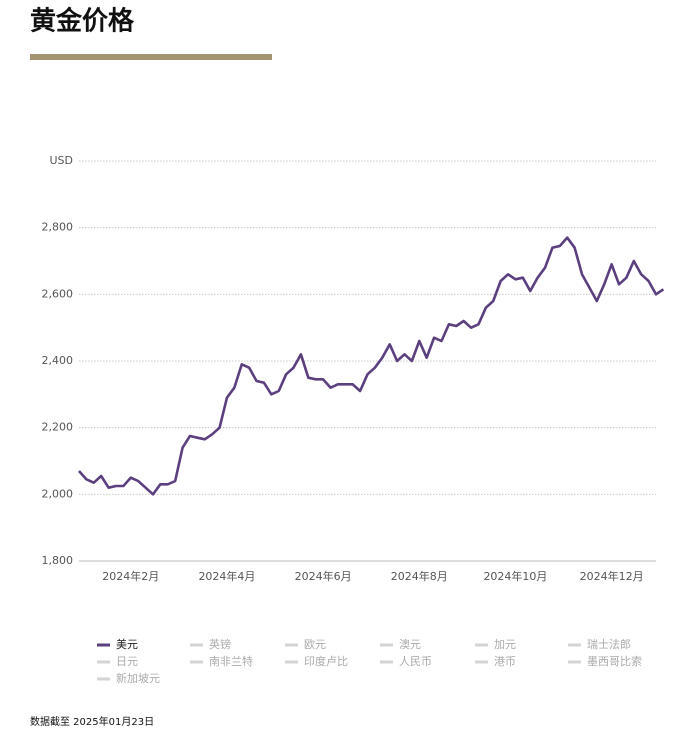  What do you see at coordinates (315, 644) in the screenshot?
I see `legend-label: 欧元` at bounding box center [315, 644].